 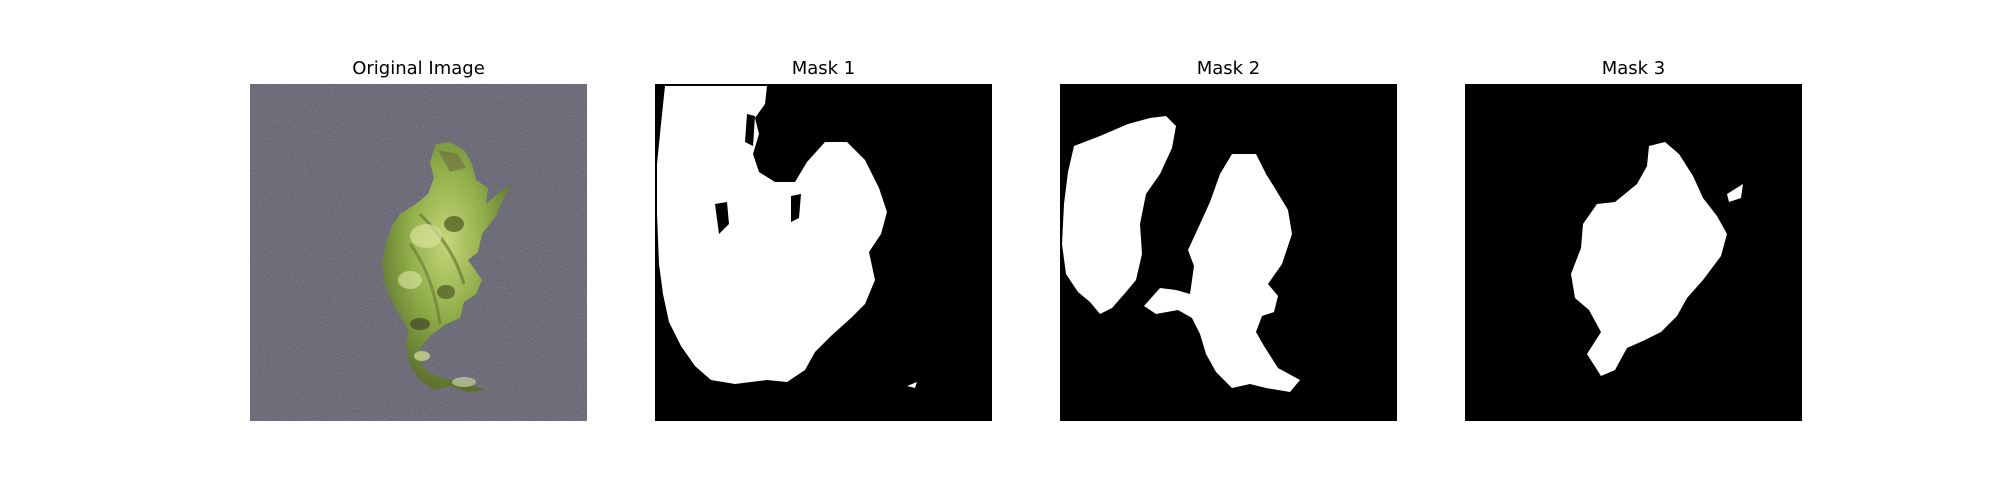 I want to click on original-leaf-image, so click(x=418, y=252).